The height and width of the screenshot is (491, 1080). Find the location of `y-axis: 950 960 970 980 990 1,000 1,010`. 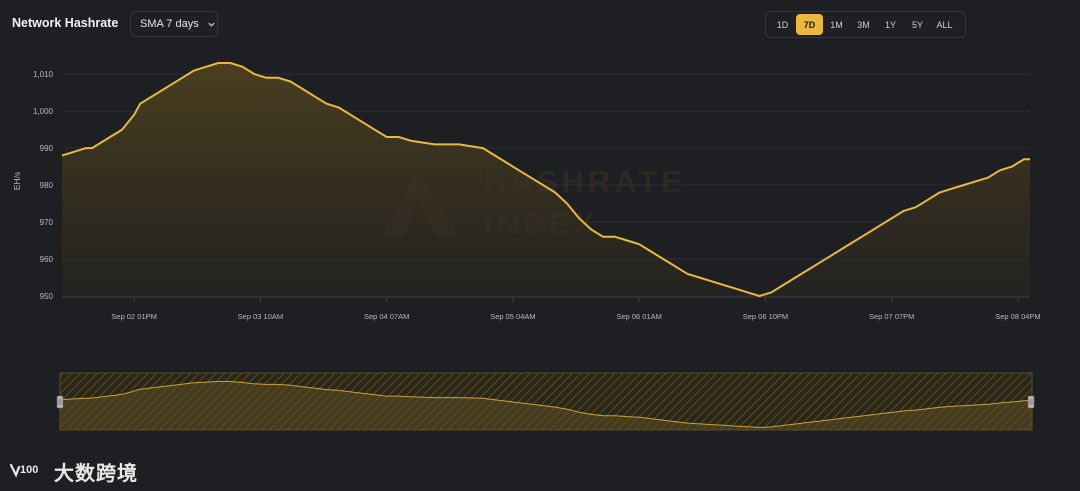

y-axis: 950 960 970 980 990 1,000 1,010 is located at coordinates (43, 185).